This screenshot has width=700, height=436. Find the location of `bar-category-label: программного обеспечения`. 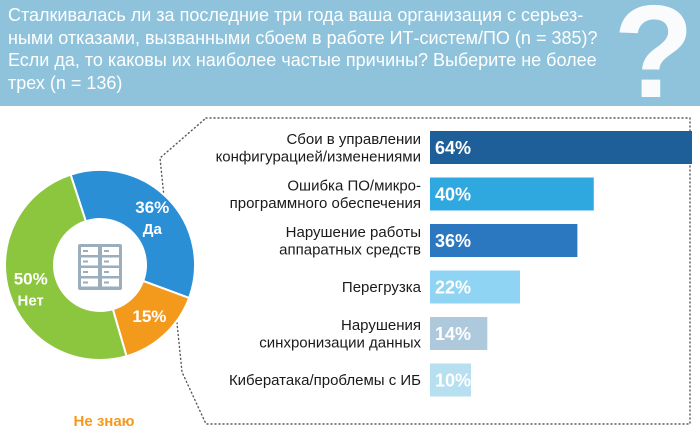

bar-category-label: программного обеспечения is located at coordinates (325, 203).